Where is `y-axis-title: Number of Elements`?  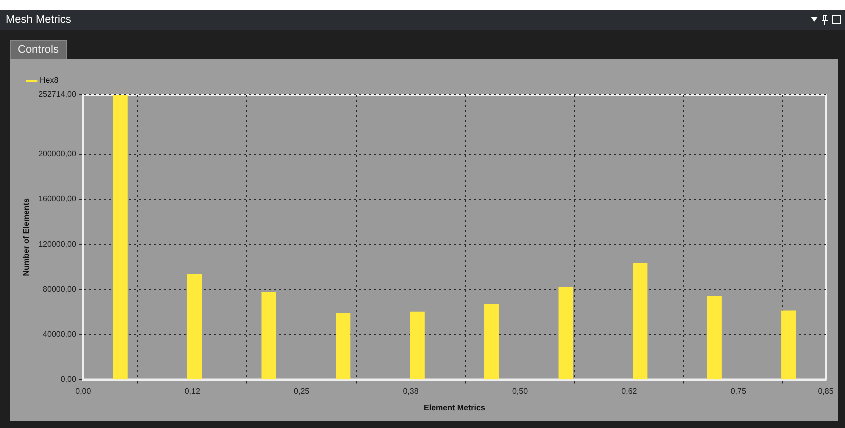
y-axis-title: Number of Elements is located at coordinates (27, 237).